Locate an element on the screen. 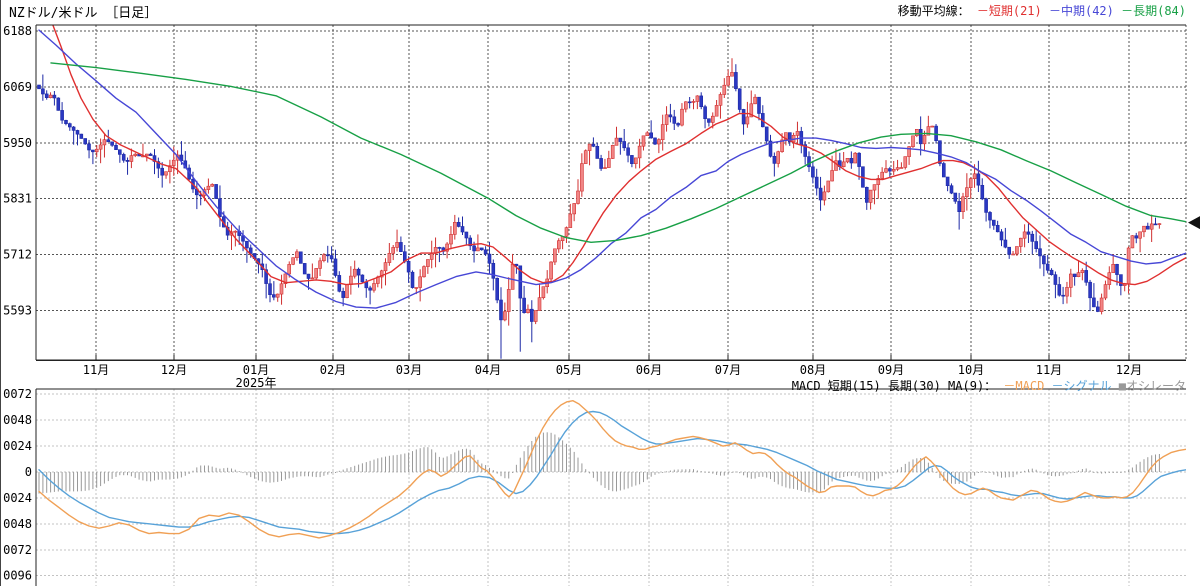 The image size is (1200, 586). month-tick-label: 07月 is located at coordinates (728, 370).